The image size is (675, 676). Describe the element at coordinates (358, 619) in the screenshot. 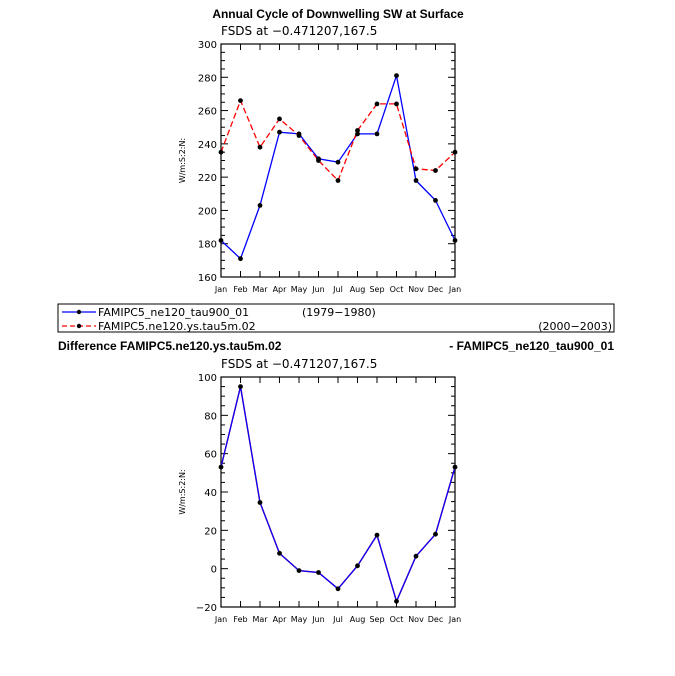

I see `bottom-chart-xtick-label: Aug` at that location.